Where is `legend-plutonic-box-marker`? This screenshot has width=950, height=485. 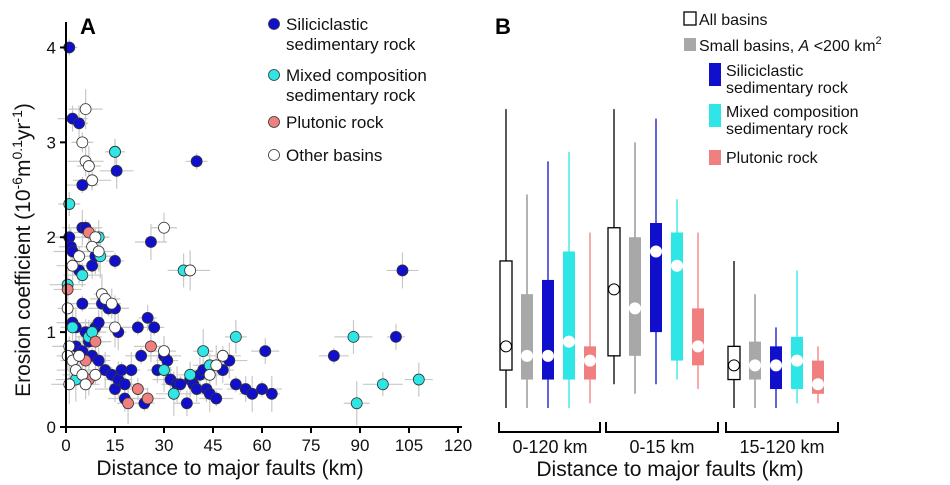 legend-plutonic-box-marker is located at coordinates (715, 157).